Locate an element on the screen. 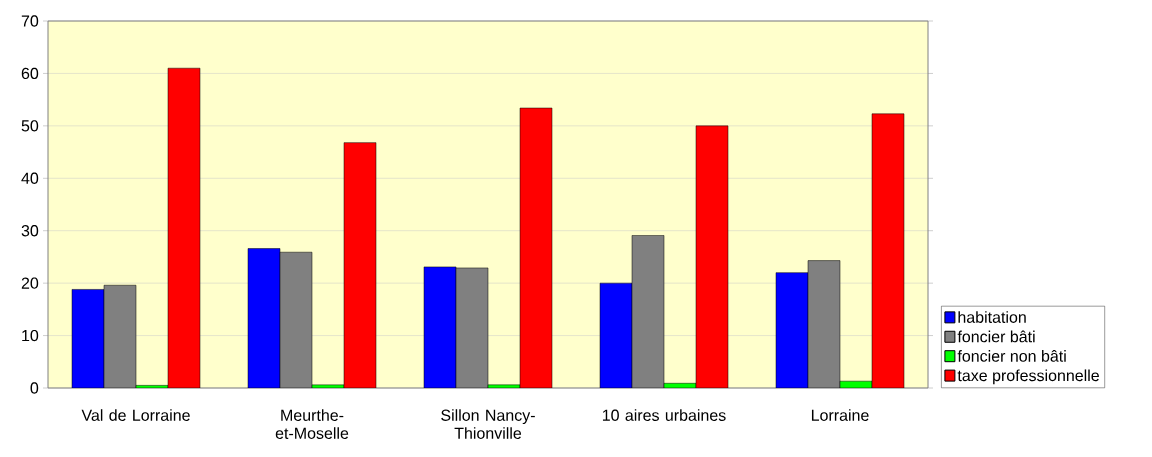 Image resolution: width=1152 pixels, height=457 pixels. legend-label: foncier non bâti is located at coordinates (1011, 355).